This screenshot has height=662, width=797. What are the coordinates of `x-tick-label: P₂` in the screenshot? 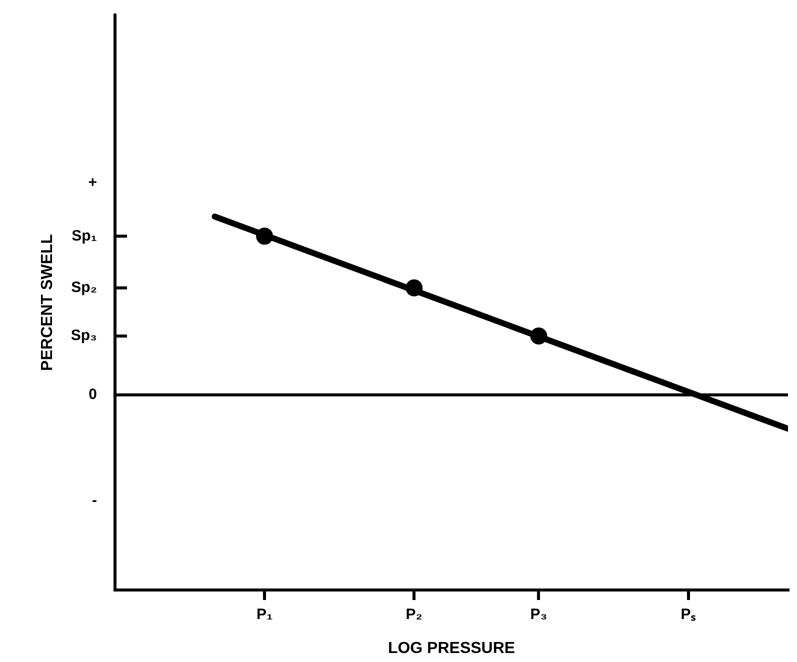 It's located at (414, 615).